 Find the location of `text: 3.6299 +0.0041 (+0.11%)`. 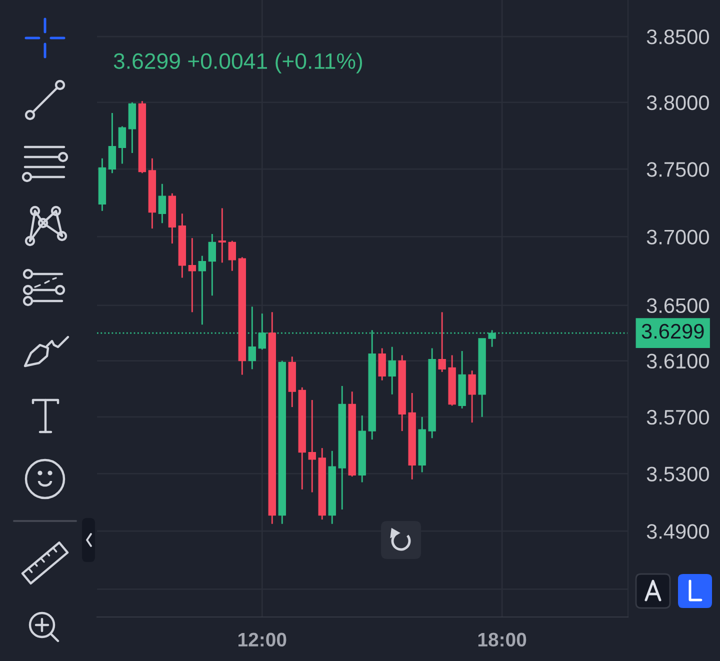

text: 3.6299 +0.0041 (+0.11%) is located at coordinates (238, 63).